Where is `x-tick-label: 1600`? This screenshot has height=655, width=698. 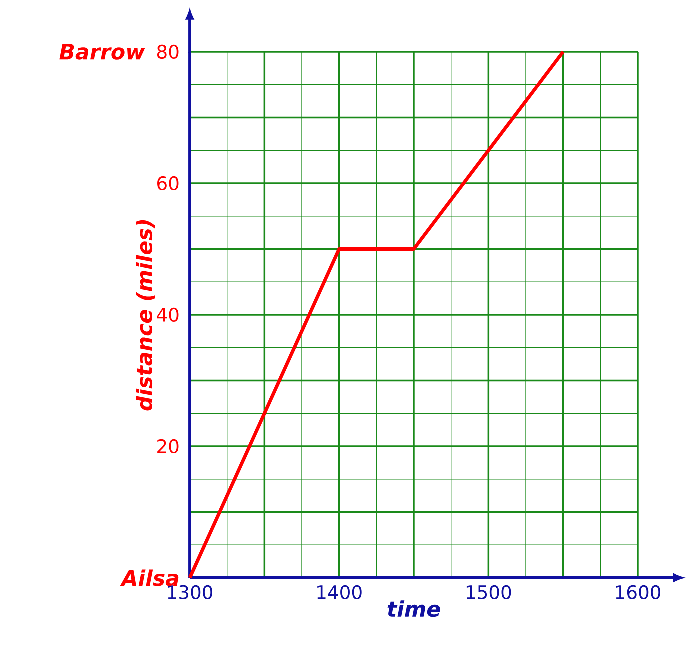
x-tick-label: 1600 is located at coordinates (638, 592).